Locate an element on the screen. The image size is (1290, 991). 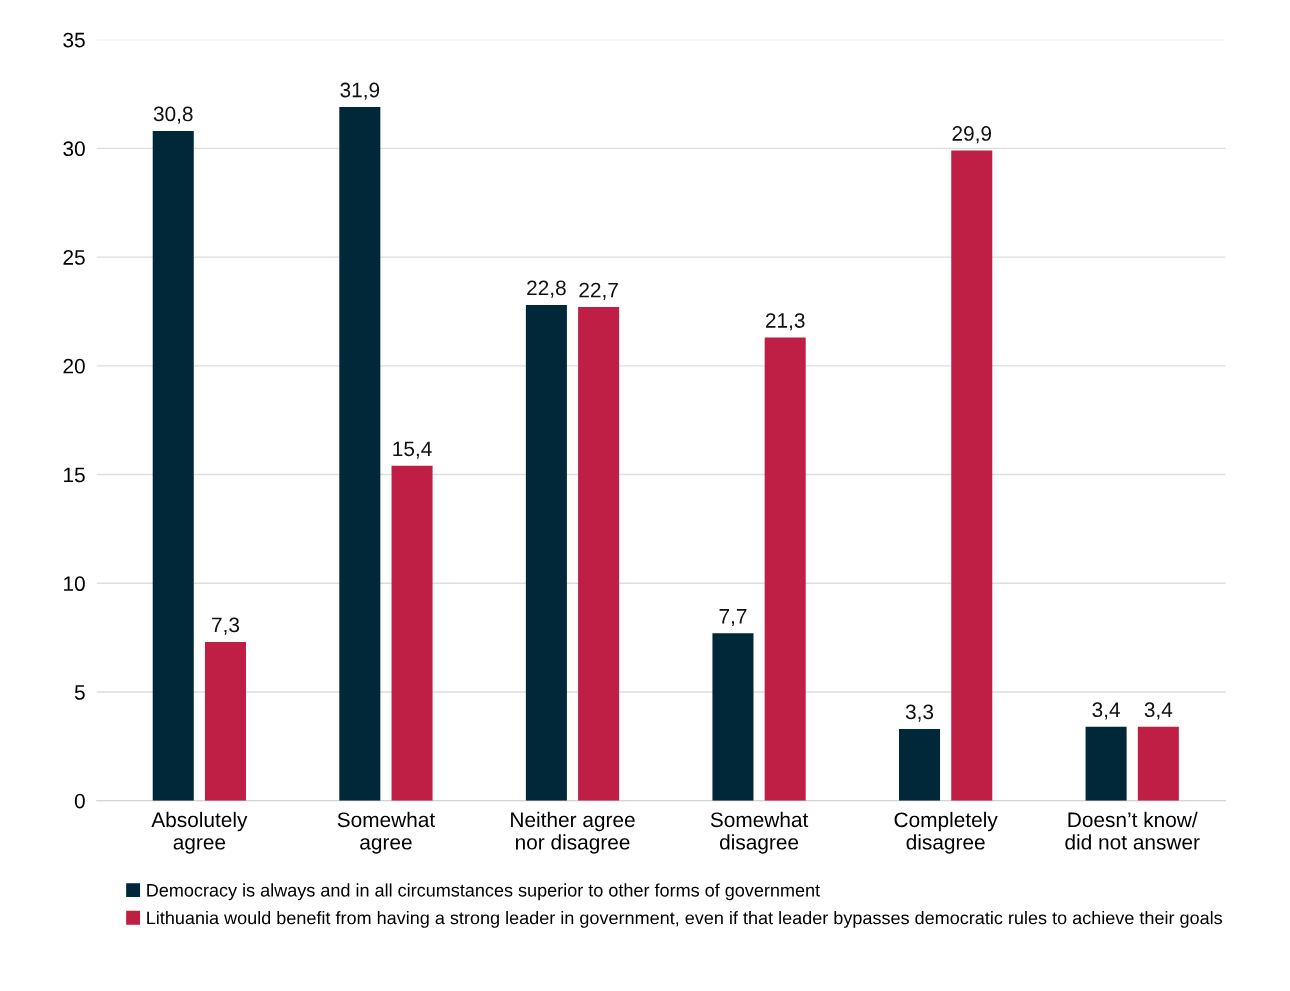
data-label: 21,3 is located at coordinates (785, 322).